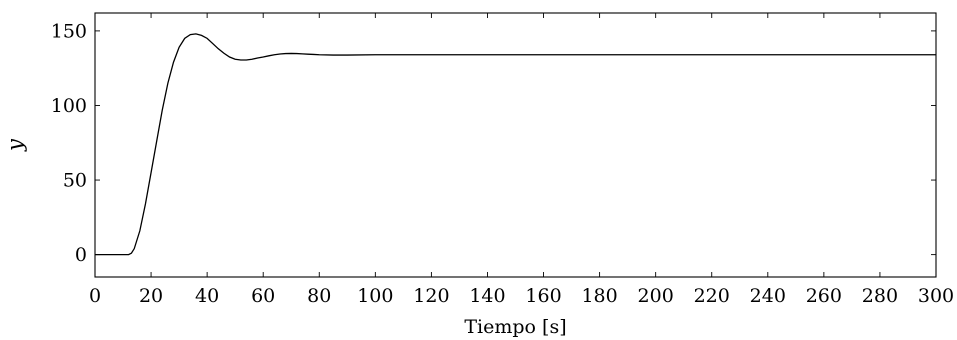  I want to click on x-tick-label: 0, so click(95, 296).